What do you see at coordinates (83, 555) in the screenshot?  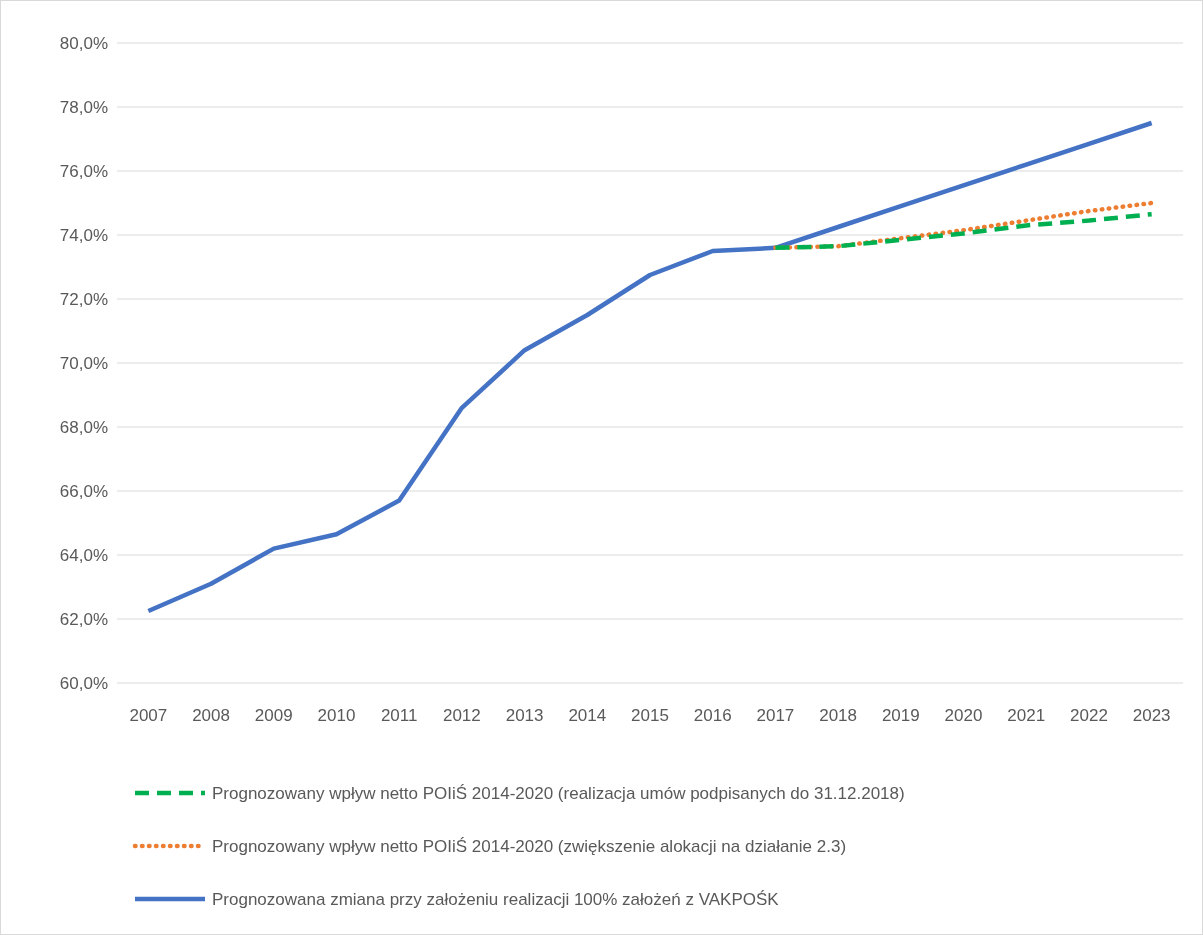 I see `y-tick-label: 64,0%` at bounding box center [83, 555].